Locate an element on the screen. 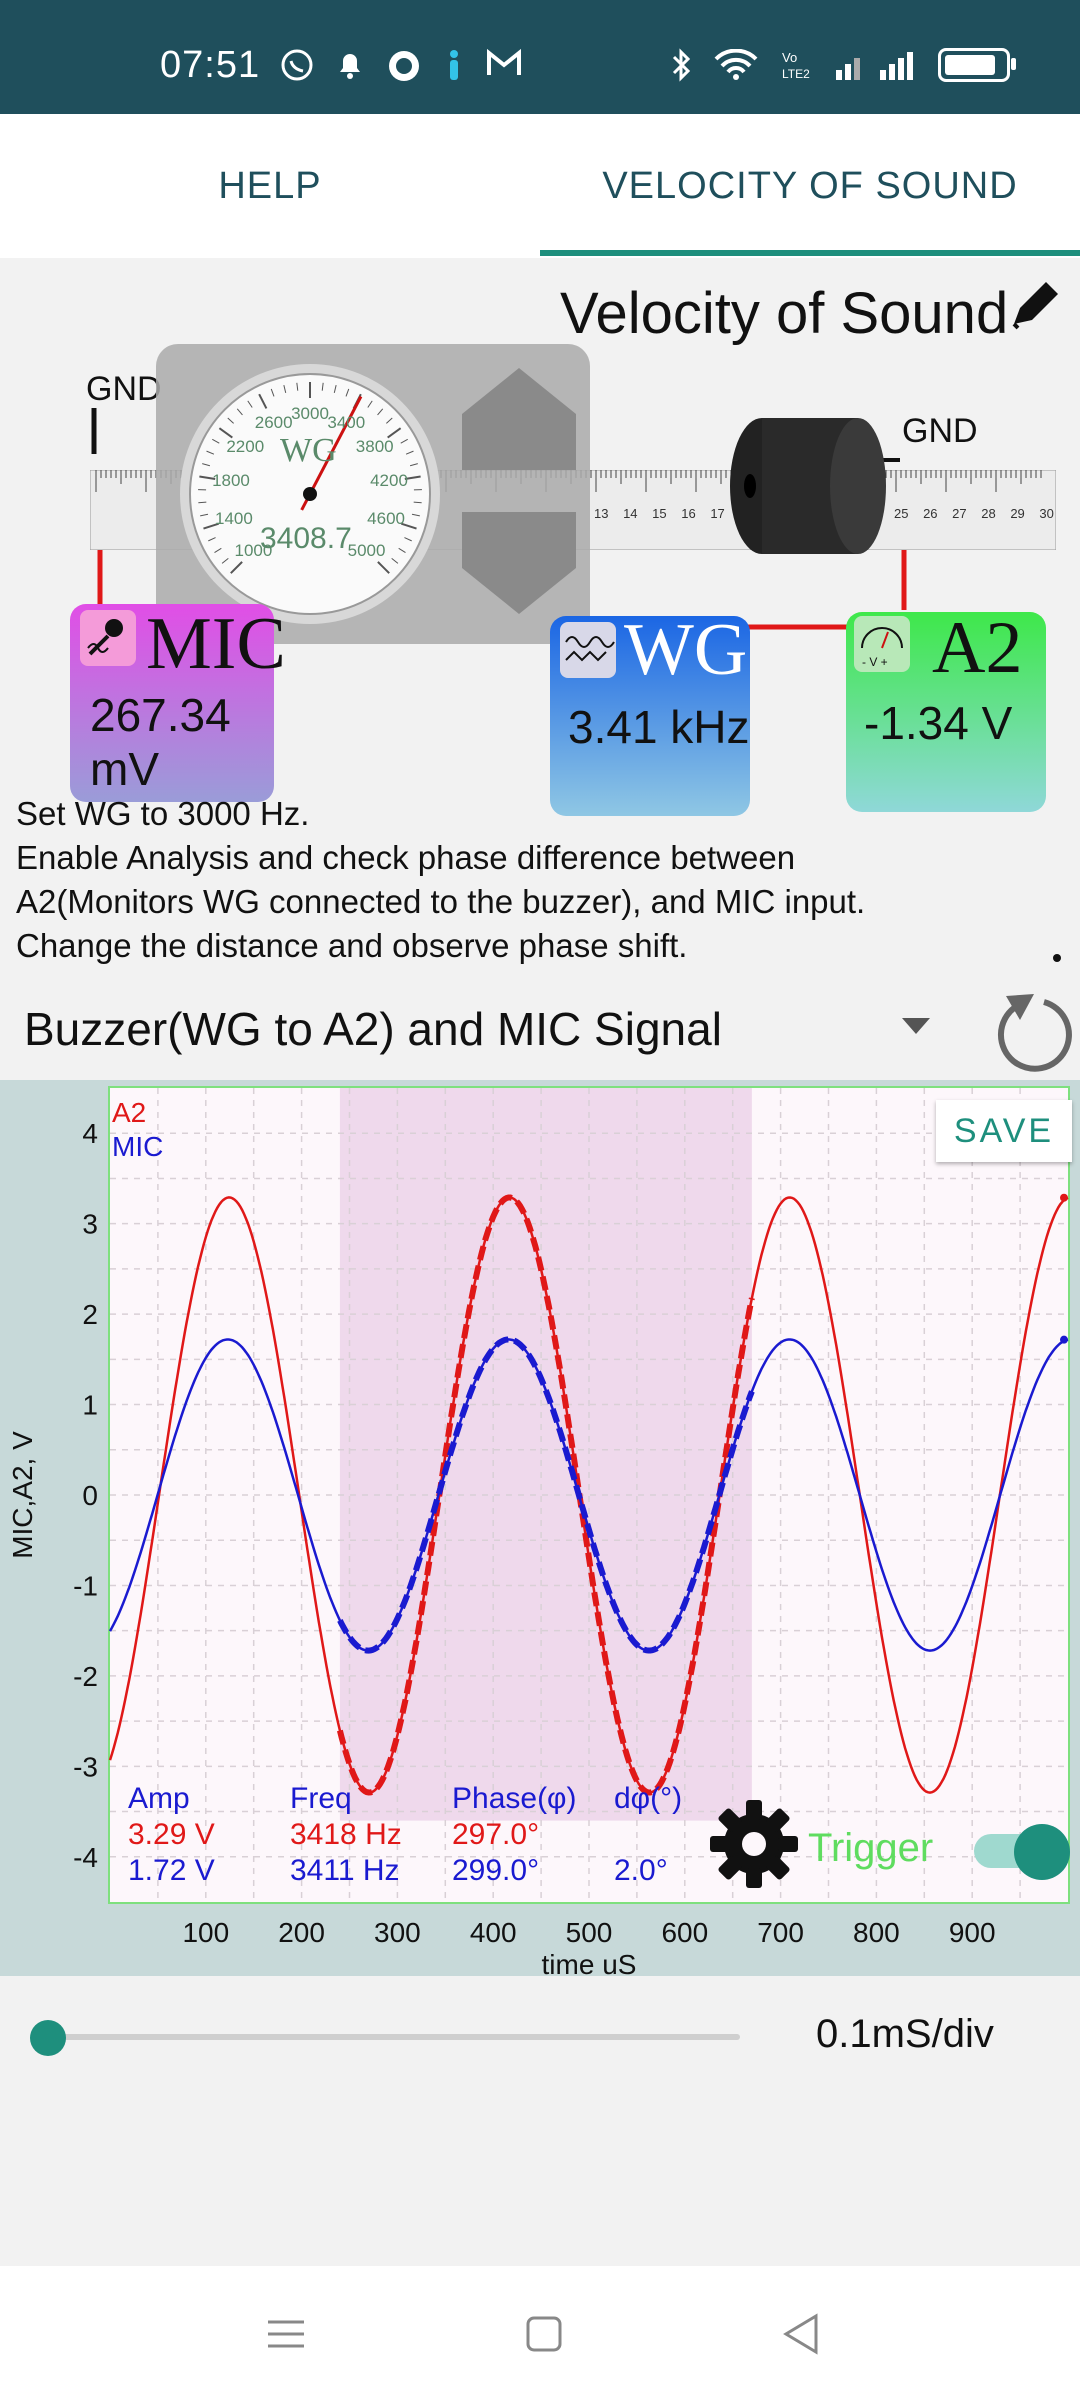 This screenshot has width=1080, height=2400. stat-header-dphi: dφ(°) is located at coordinates (648, 1798).